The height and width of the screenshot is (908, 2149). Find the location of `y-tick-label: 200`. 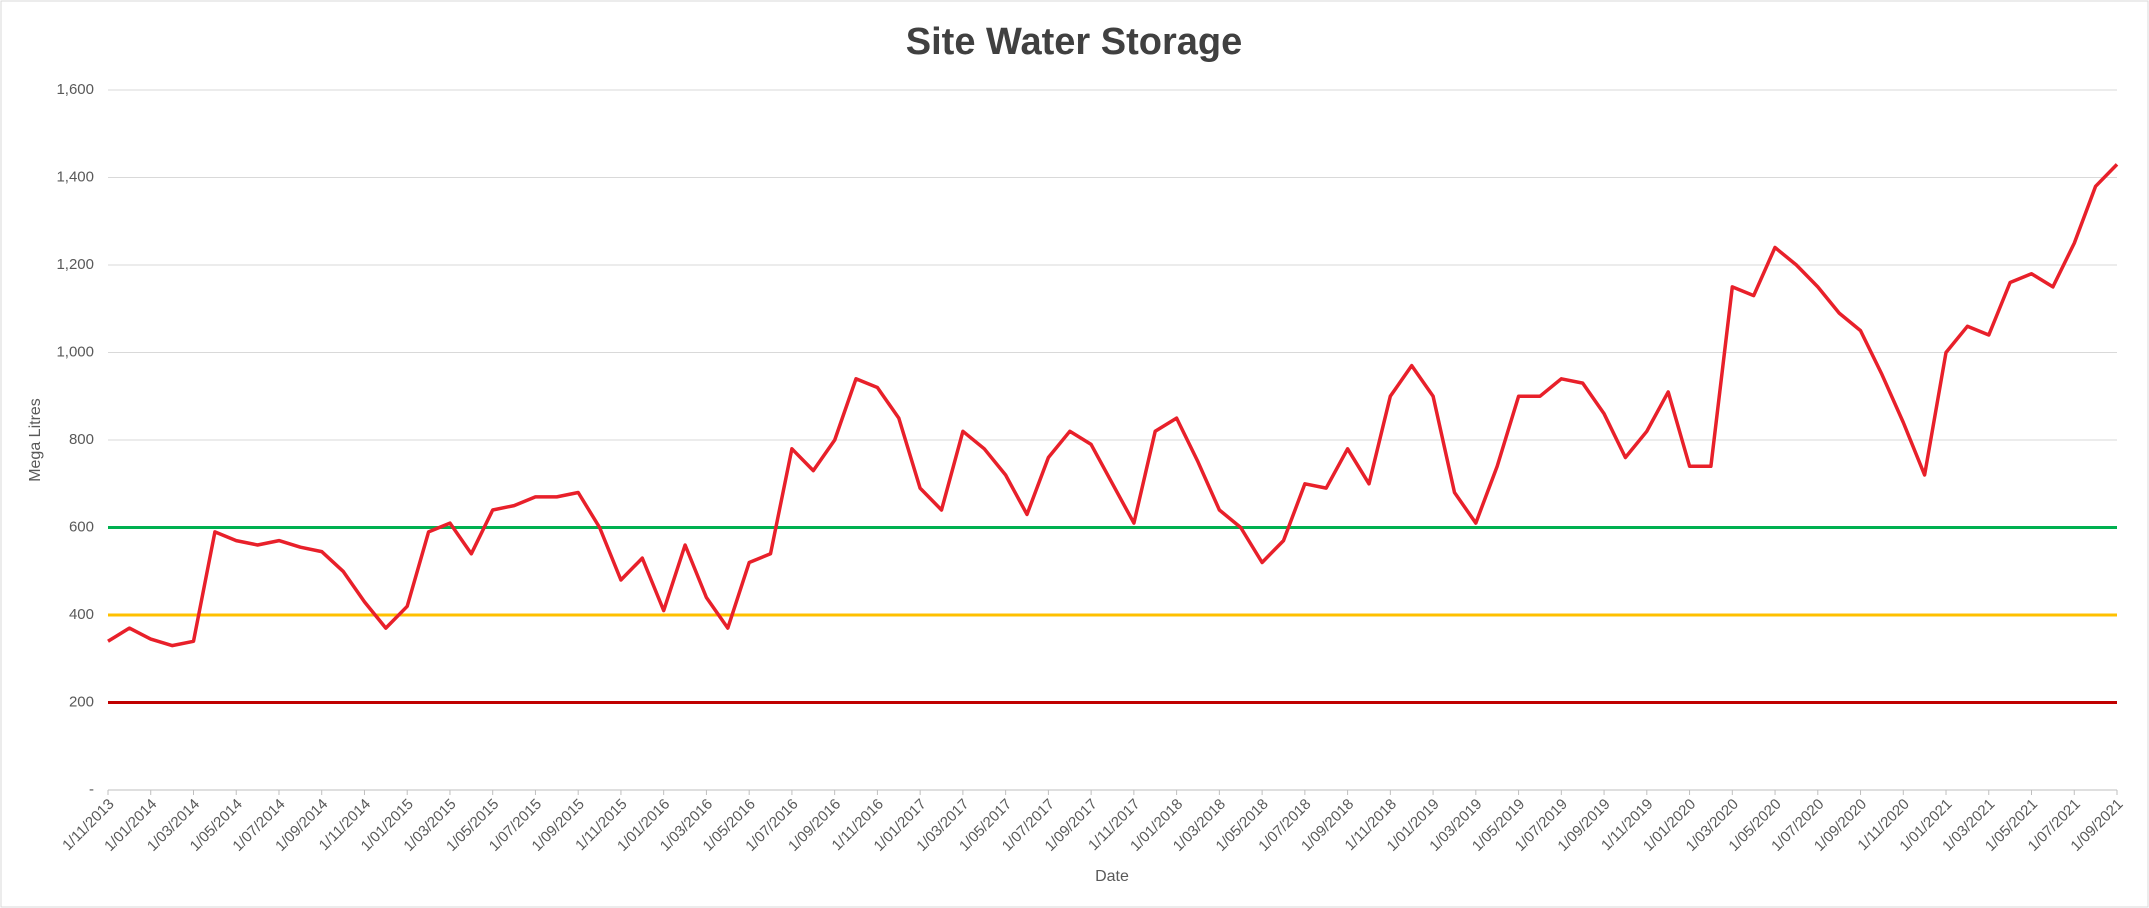

y-tick-label: 200 is located at coordinates (81, 701).